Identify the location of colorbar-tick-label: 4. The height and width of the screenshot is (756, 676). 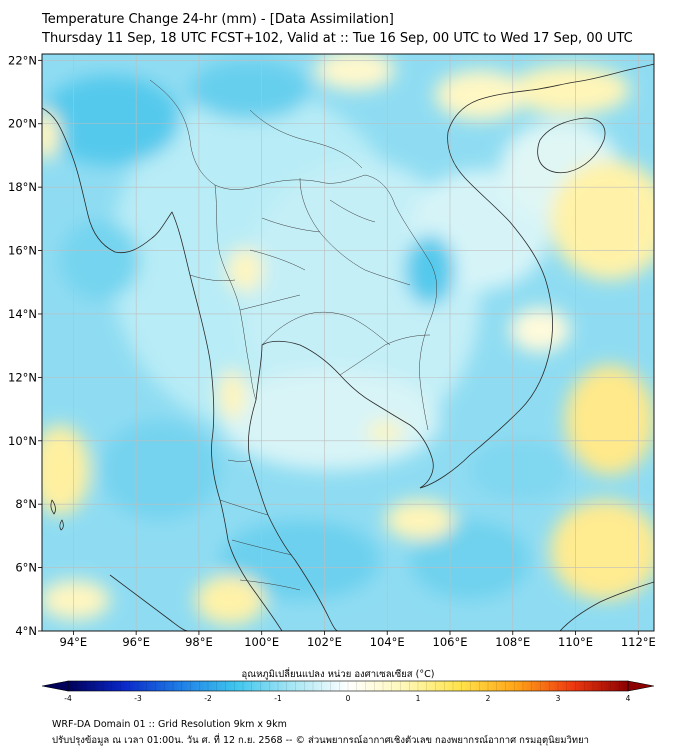
(628, 698).